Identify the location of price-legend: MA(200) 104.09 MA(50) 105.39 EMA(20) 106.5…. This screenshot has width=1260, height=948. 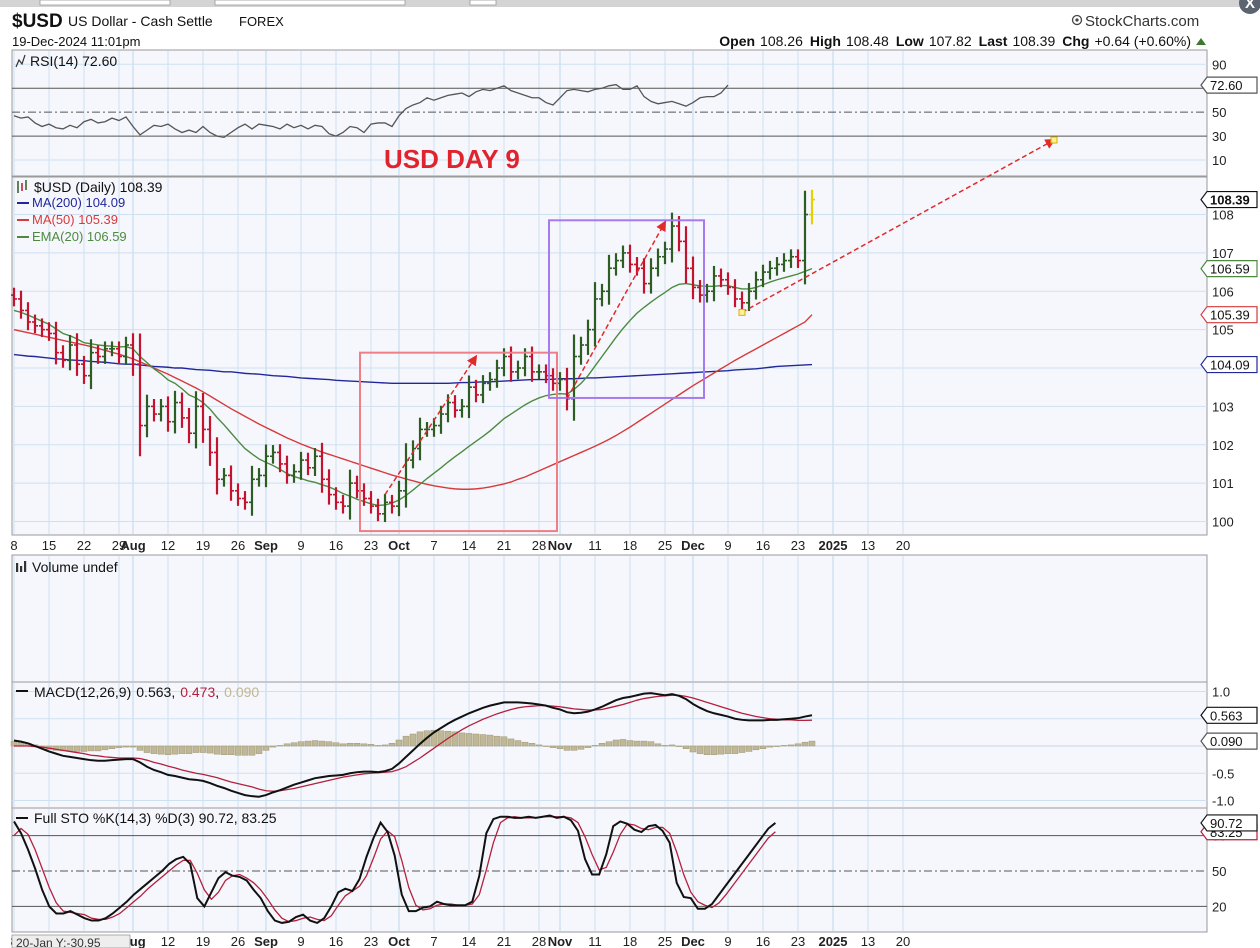
(72, 219).